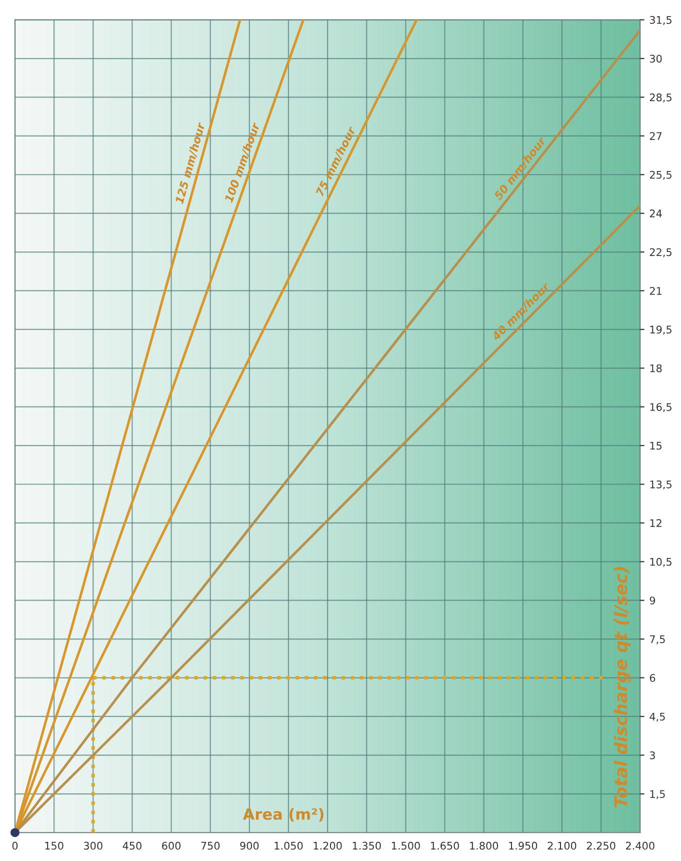  What do you see at coordinates (657, 717) in the screenshot?
I see `y-tick-label: 4,5` at bounding box center [657, 717].